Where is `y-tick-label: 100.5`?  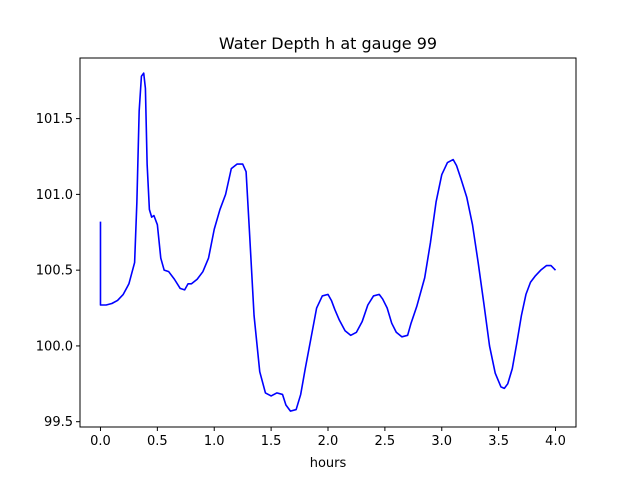 y-tick-label: 100.5 is located at coordinates (54, 271).